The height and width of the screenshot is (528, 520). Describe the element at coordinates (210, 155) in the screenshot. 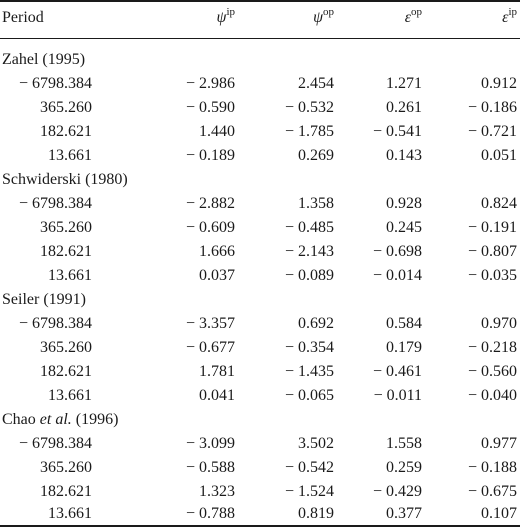

I see `value-cell: − 0.189` at that location.